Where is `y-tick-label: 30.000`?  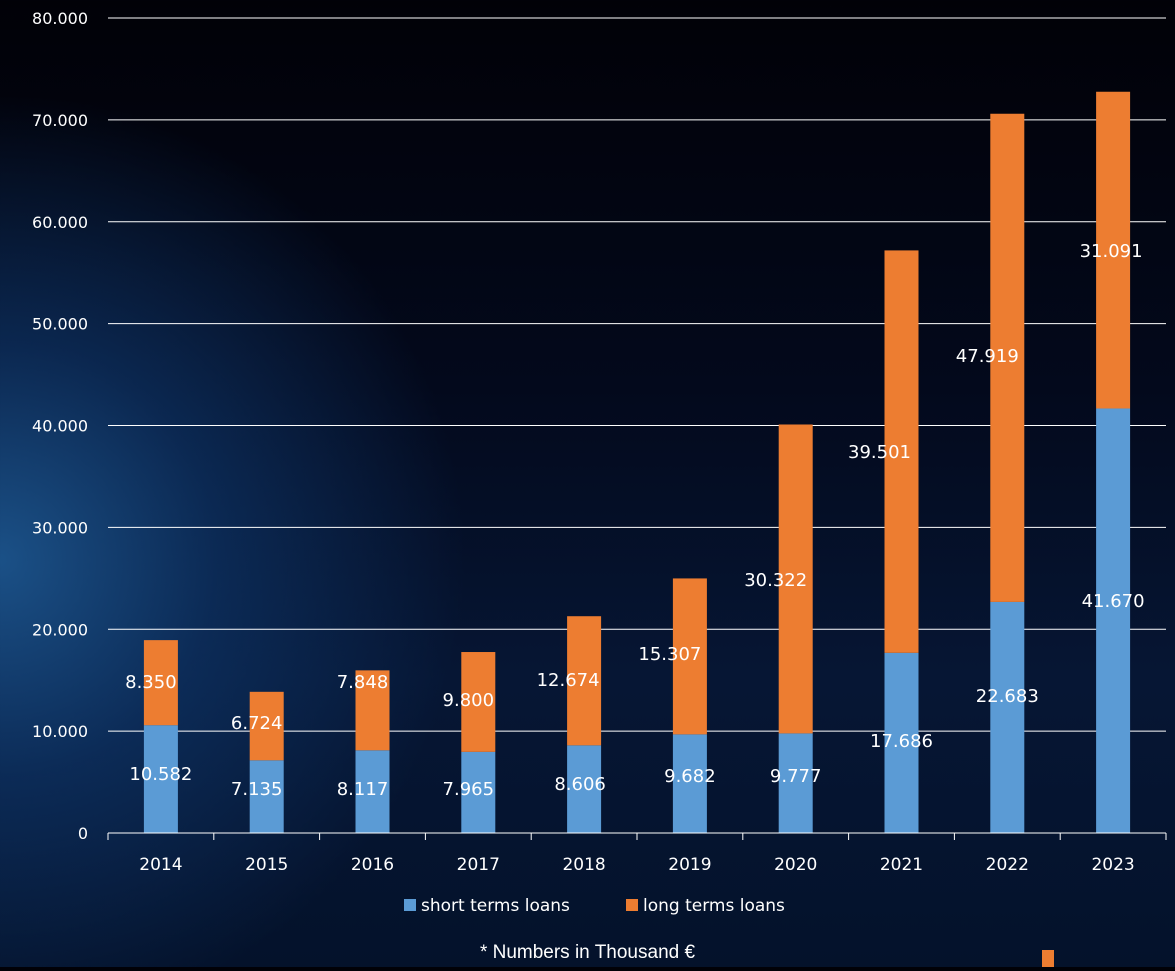 y-tick-label: 30.000 is located at coordinates (60, 527).